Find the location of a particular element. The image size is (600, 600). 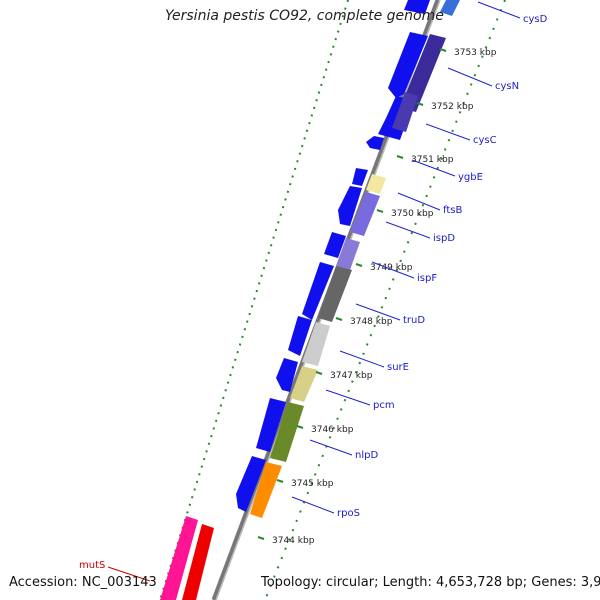

cds-block-rpoS is located at coordinates (266, 490).